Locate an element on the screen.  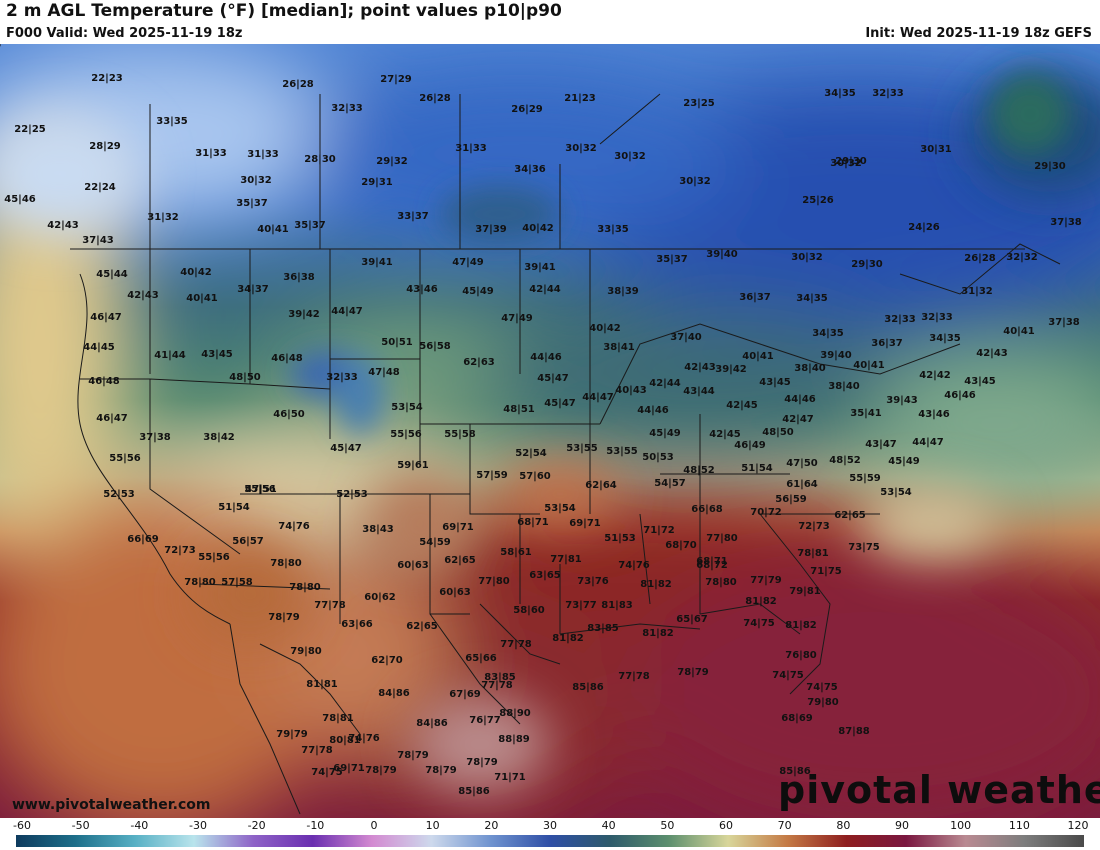
point-value-label: 61|64 is located at coordinates (802, 484).